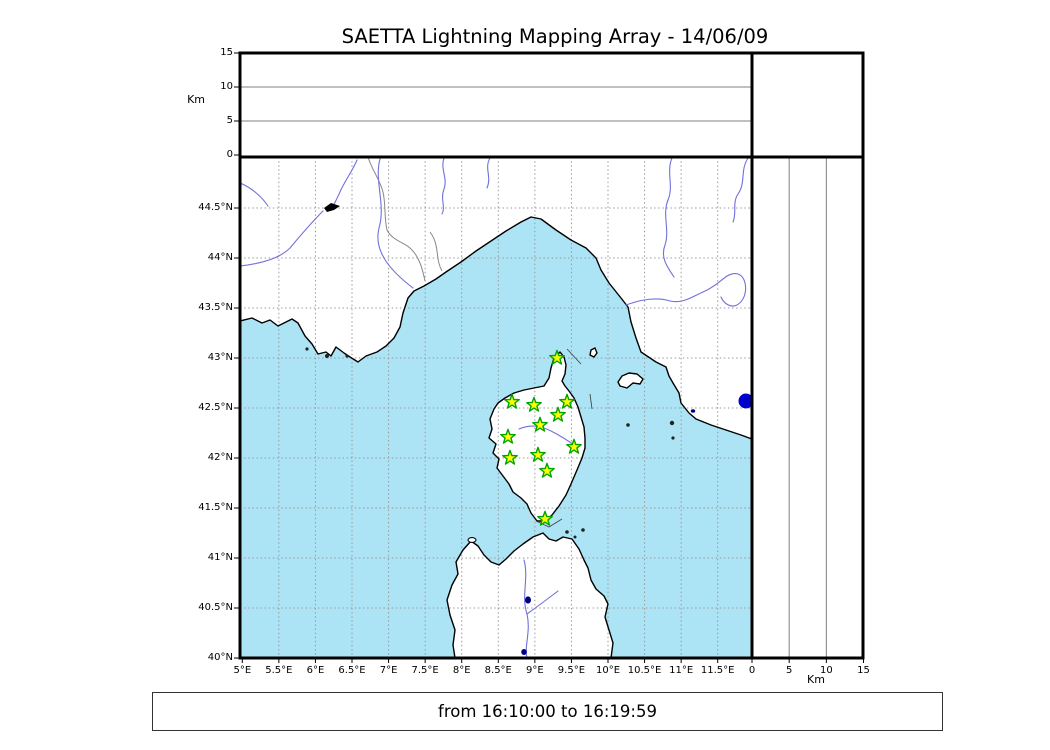 The width and height of the screenshot is (1050, 750). I want to click on blue-point-marker, so click(744, 401).